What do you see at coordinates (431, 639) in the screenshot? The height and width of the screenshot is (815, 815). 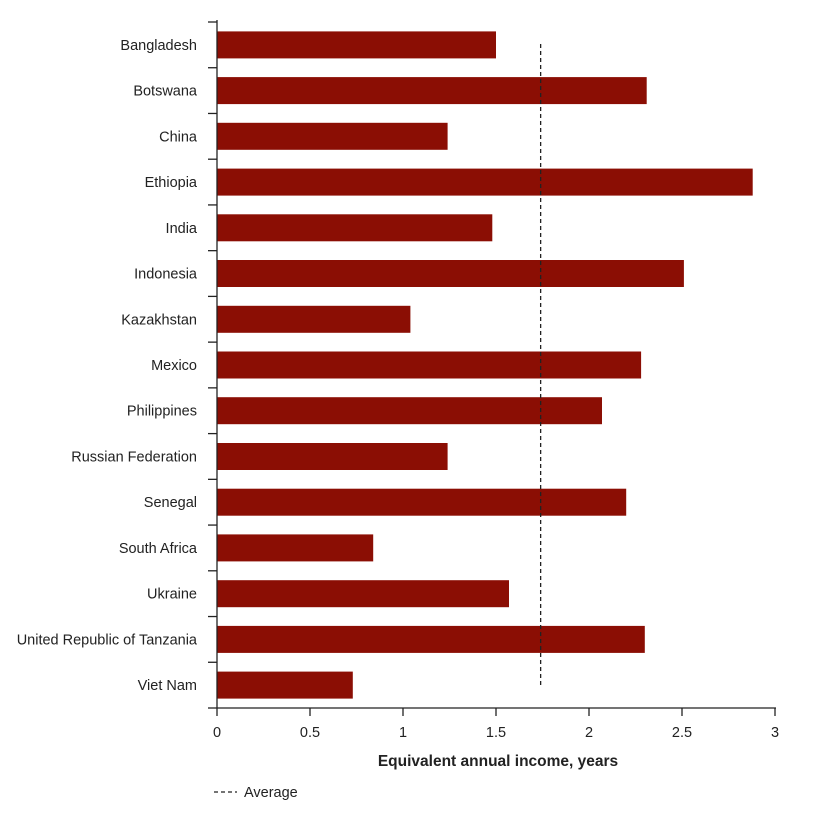 I see `bar-united-republic-of-tanzania` at bounding box center [431, 639].